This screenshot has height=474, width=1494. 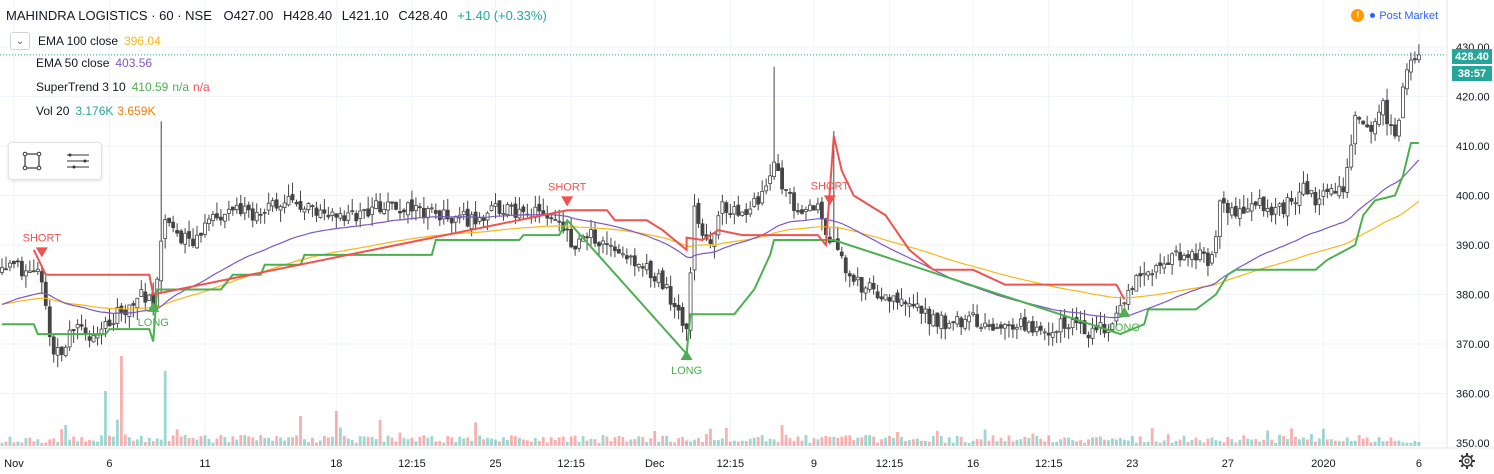 I want to click on time-tick-label: 27, so click(x=1228, y=464).